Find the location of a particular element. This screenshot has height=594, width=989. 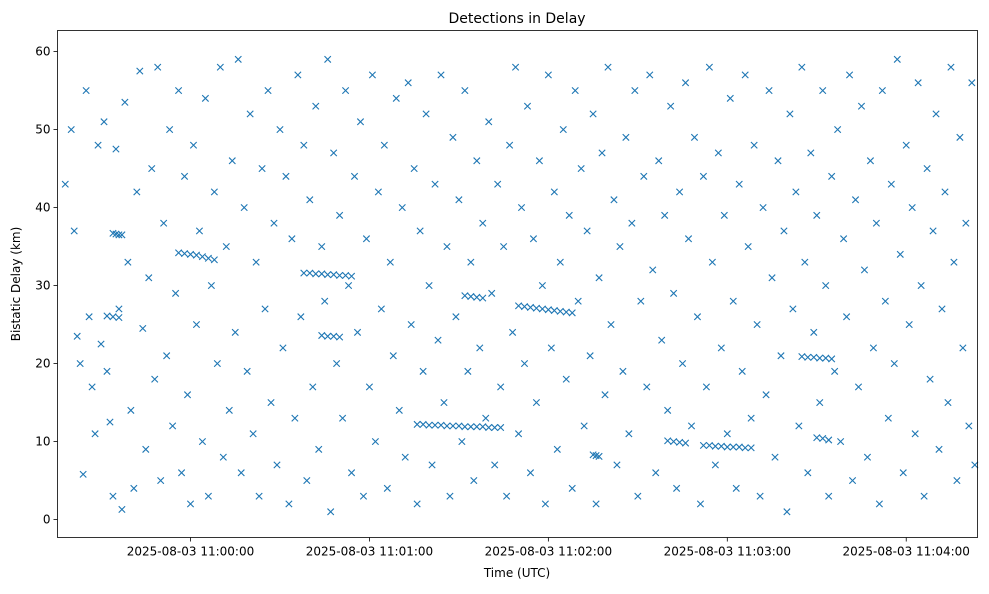

x-tick-label: 2025-08-03 11:04:00 is located at coordinates (905, 552).